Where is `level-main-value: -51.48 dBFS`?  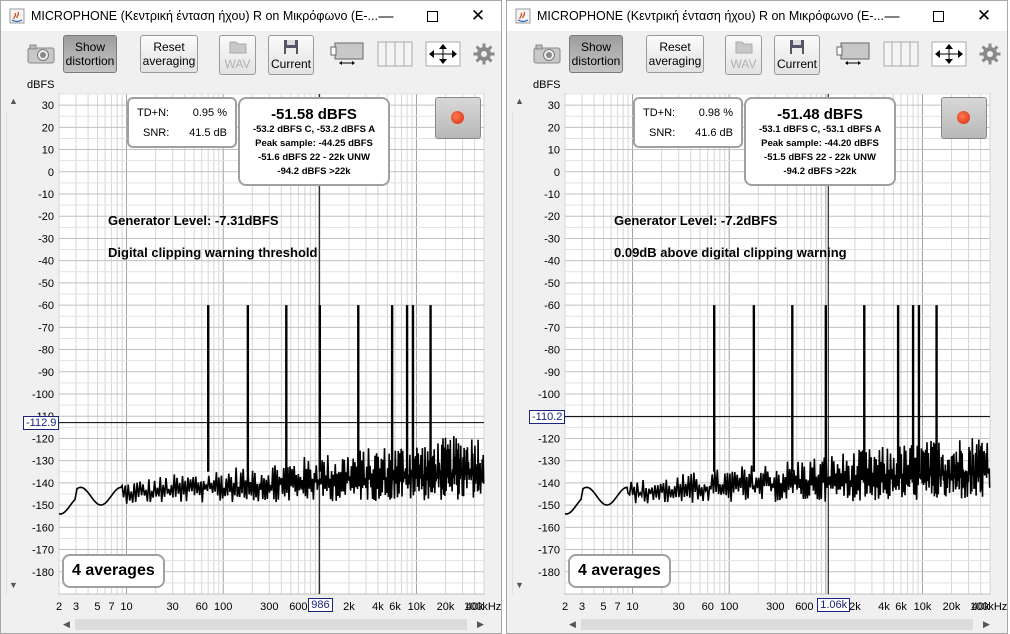
level-main-value: -51.48 dBFS is located at coordinates (820, 114).